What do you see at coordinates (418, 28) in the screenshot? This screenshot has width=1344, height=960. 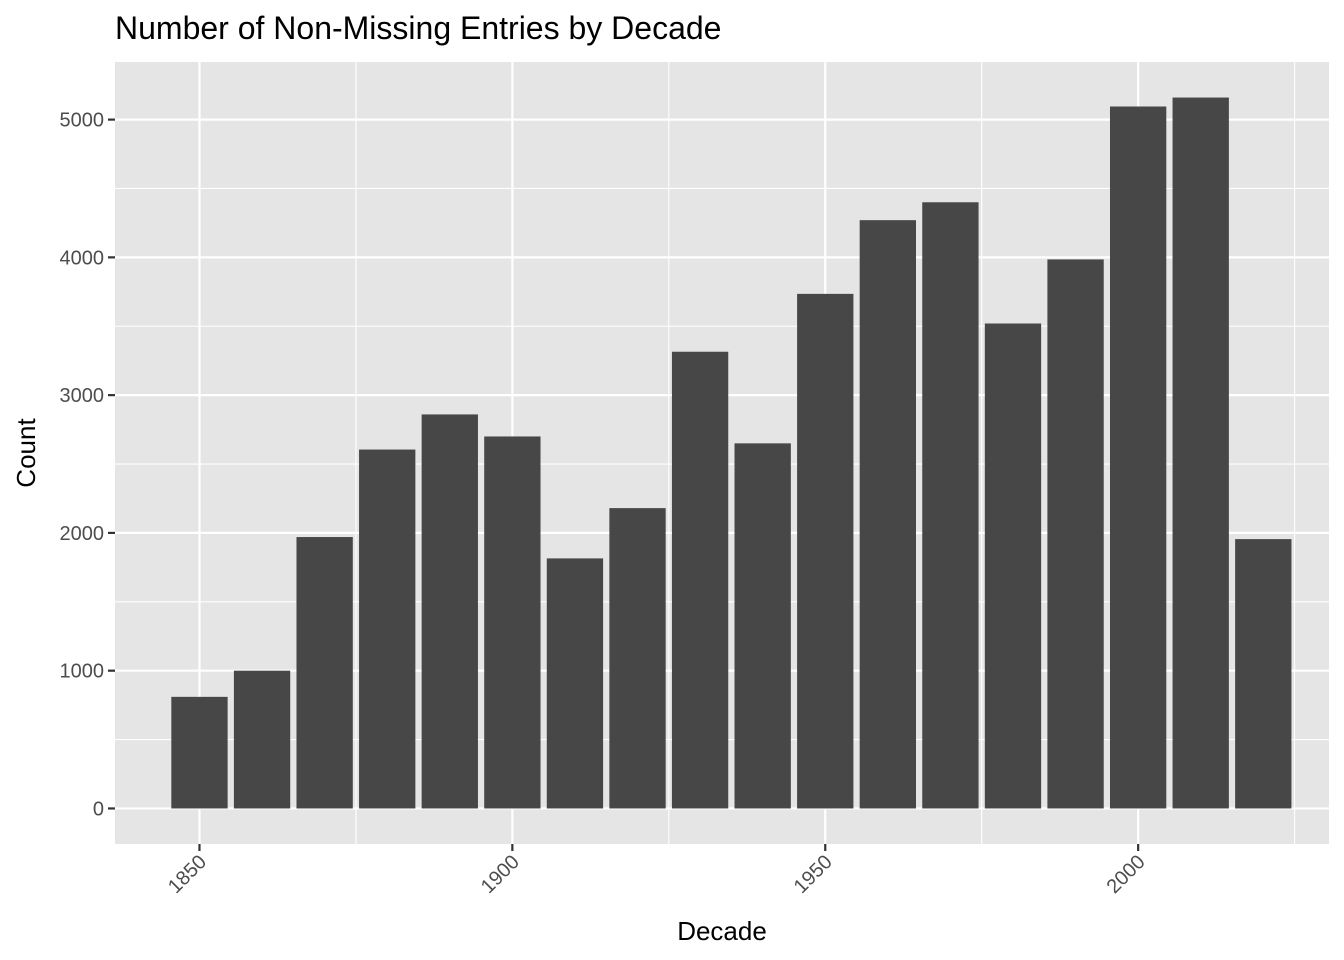 I see `chart-title: Number of Non-Missing Entries by Decade` at bounding box center [418, 28].